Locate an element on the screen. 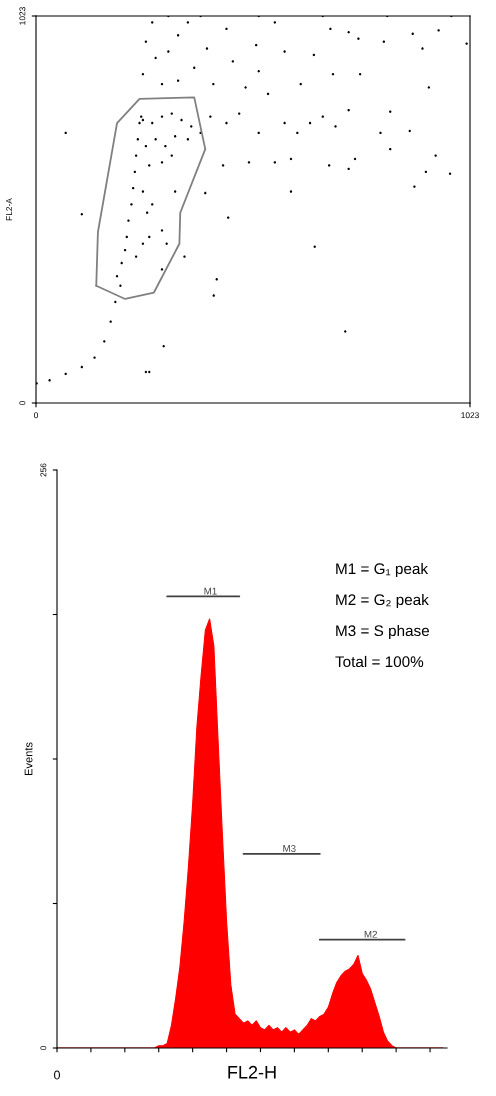  annotation: M3 = S phase is located at coordinates (383, 632).